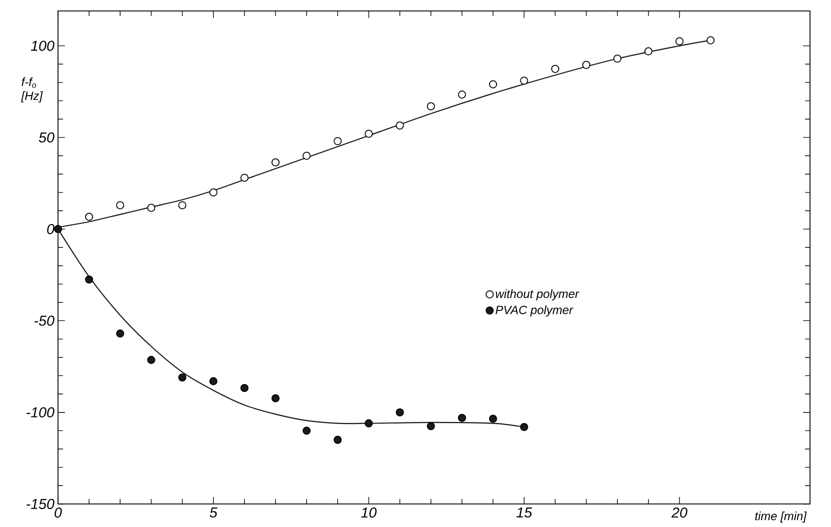 The image size is (831, 527). What do you see at coordinates (535, 311) in the screenshot?
I see `legend-label: PVAC polymer` at bounding box center [535, 311].